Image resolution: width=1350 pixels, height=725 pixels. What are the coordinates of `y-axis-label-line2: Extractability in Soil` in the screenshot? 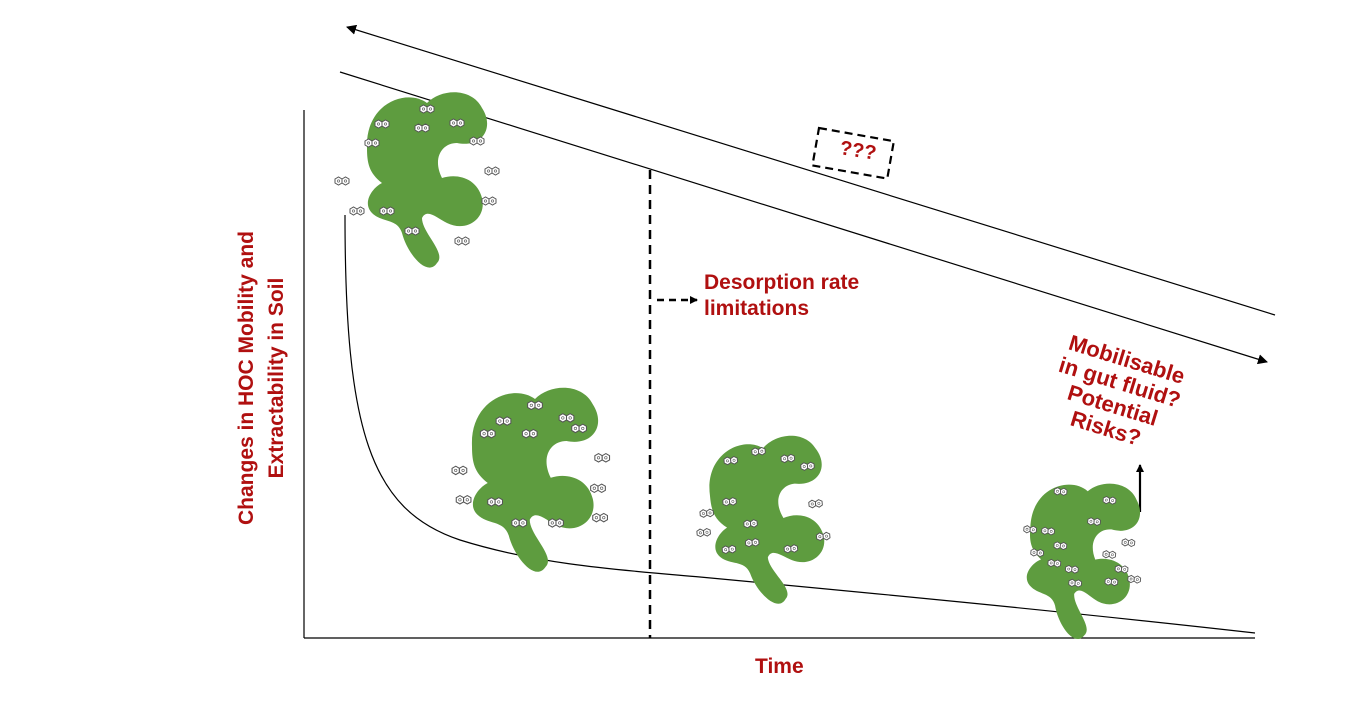 It's located at (276, 378).